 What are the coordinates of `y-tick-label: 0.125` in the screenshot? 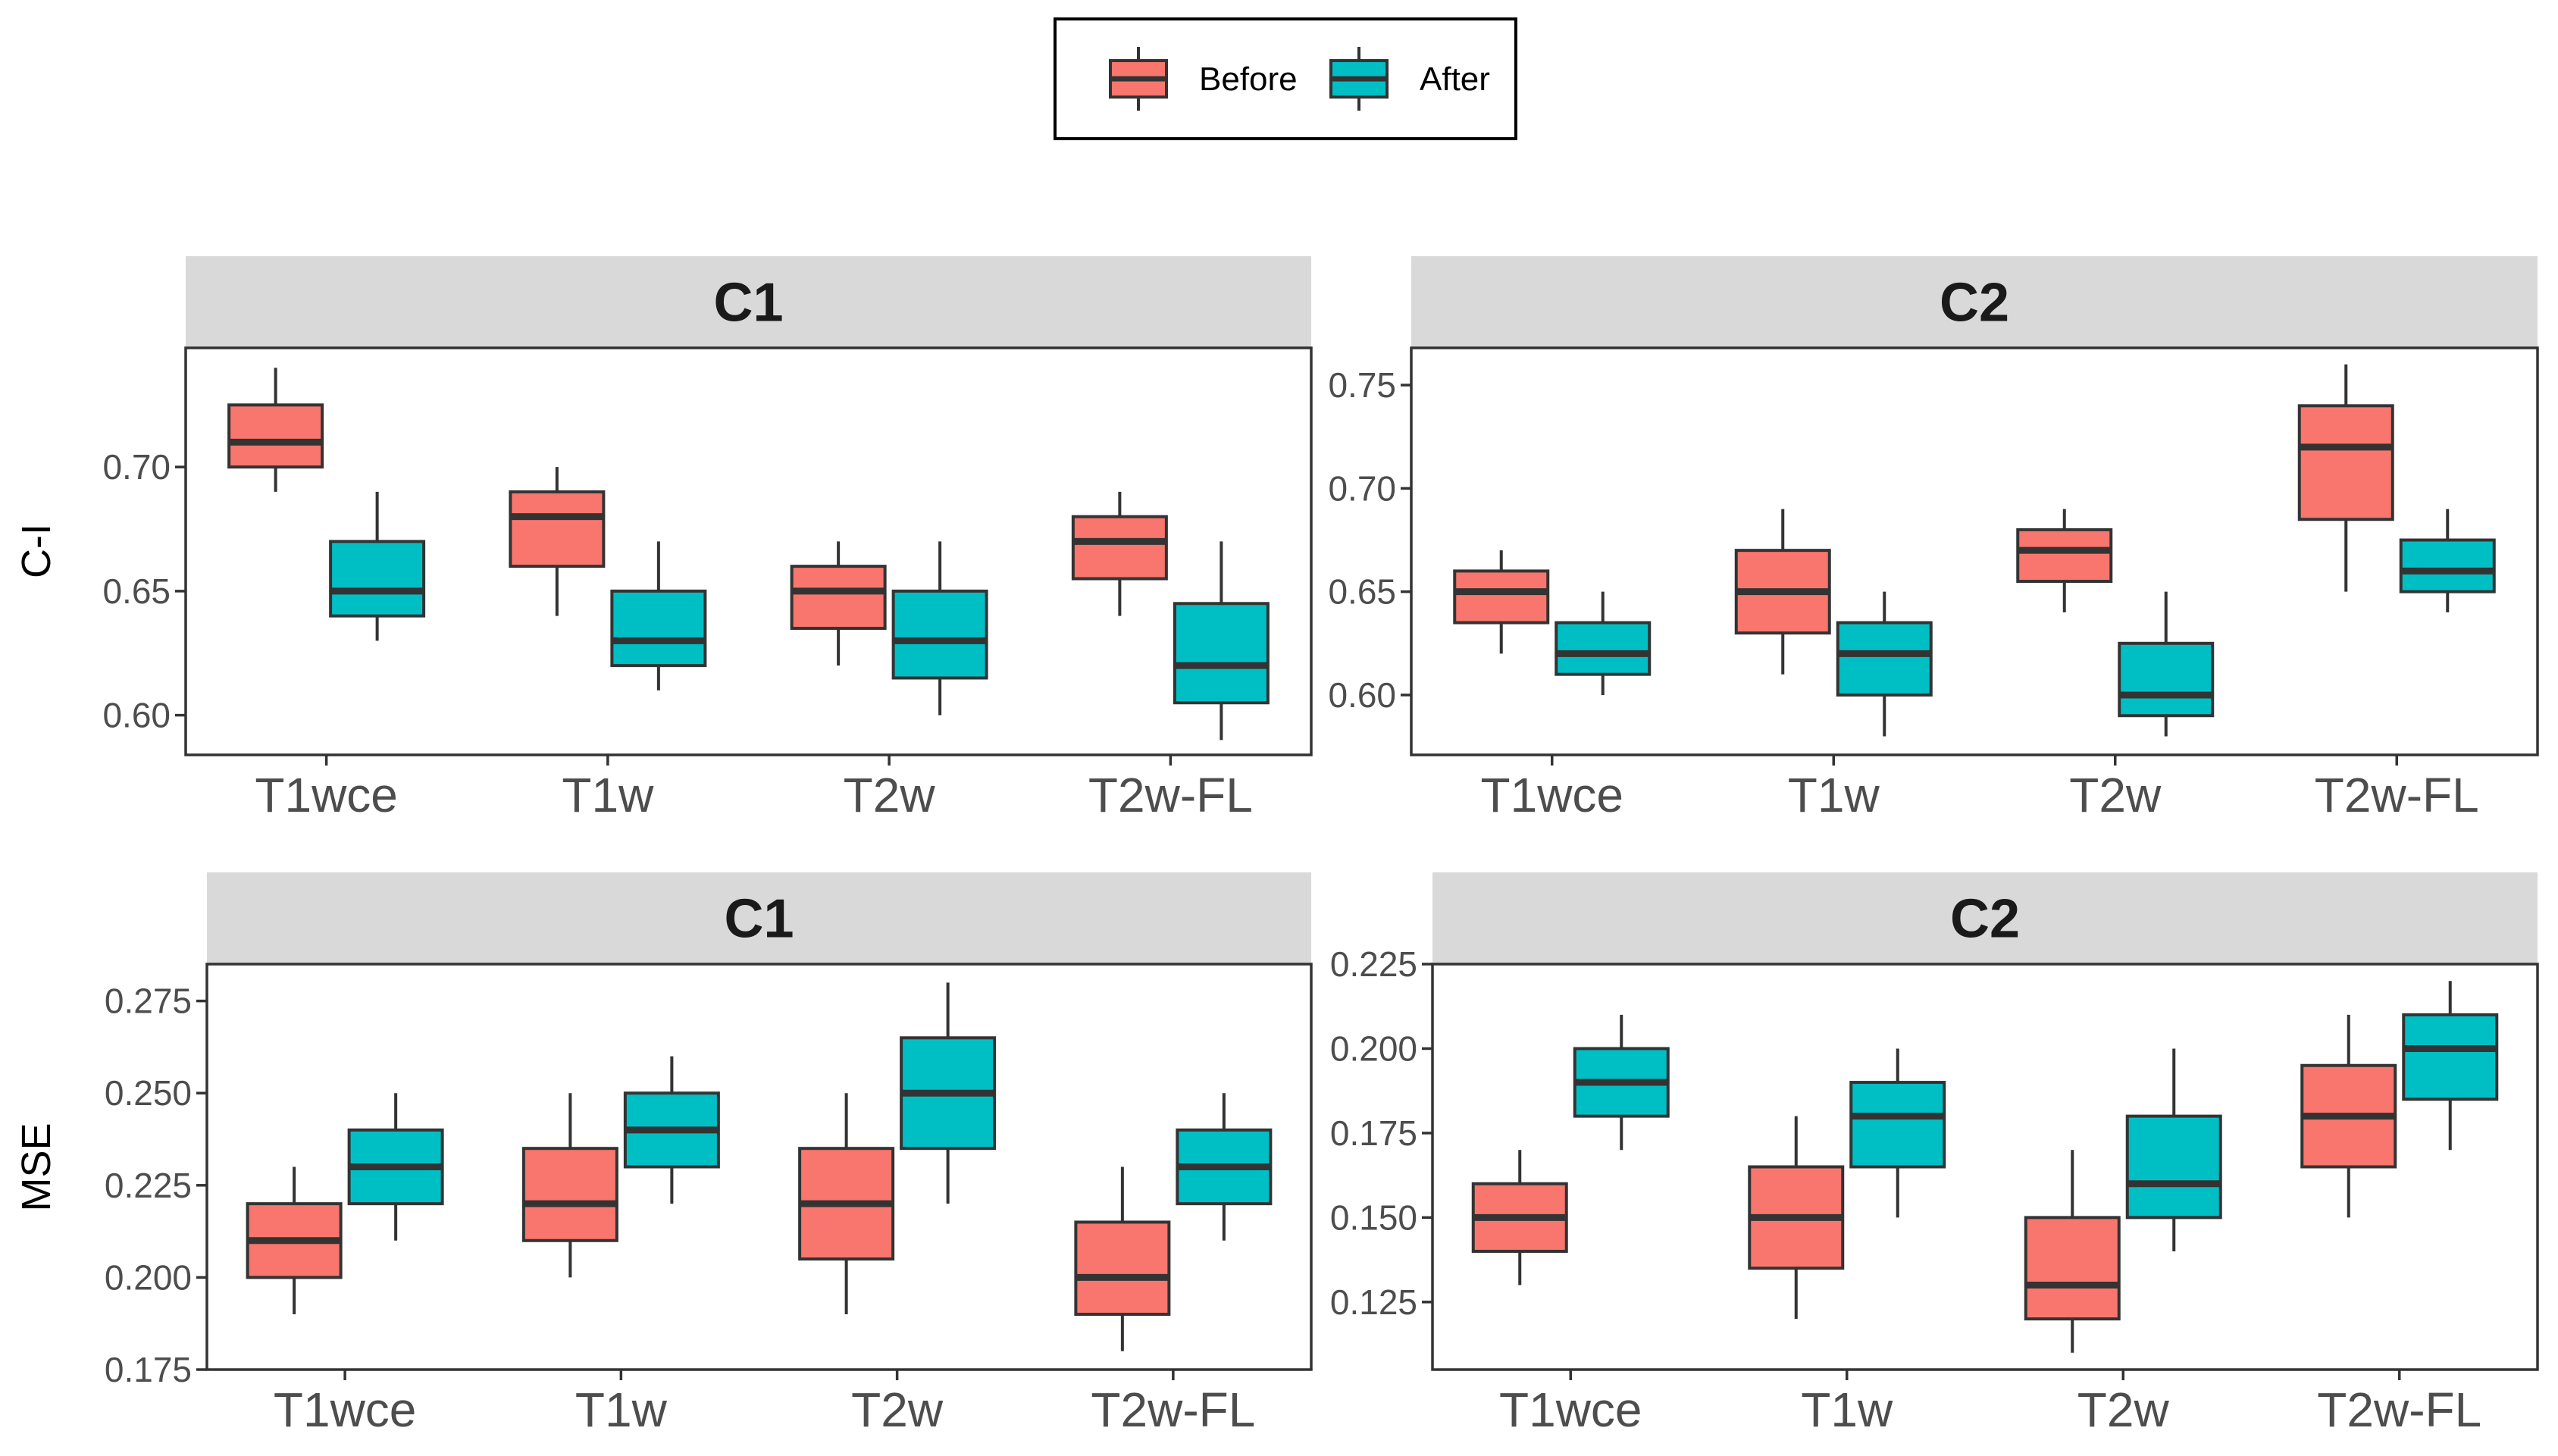 It's located at (1373, 1302).